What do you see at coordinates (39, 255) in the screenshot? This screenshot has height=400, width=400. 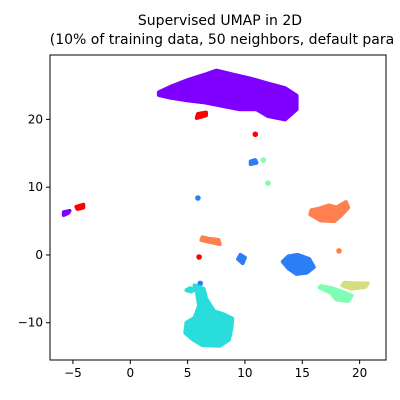 I see `y-tick-label: 0` at bounding box center [39, 255].